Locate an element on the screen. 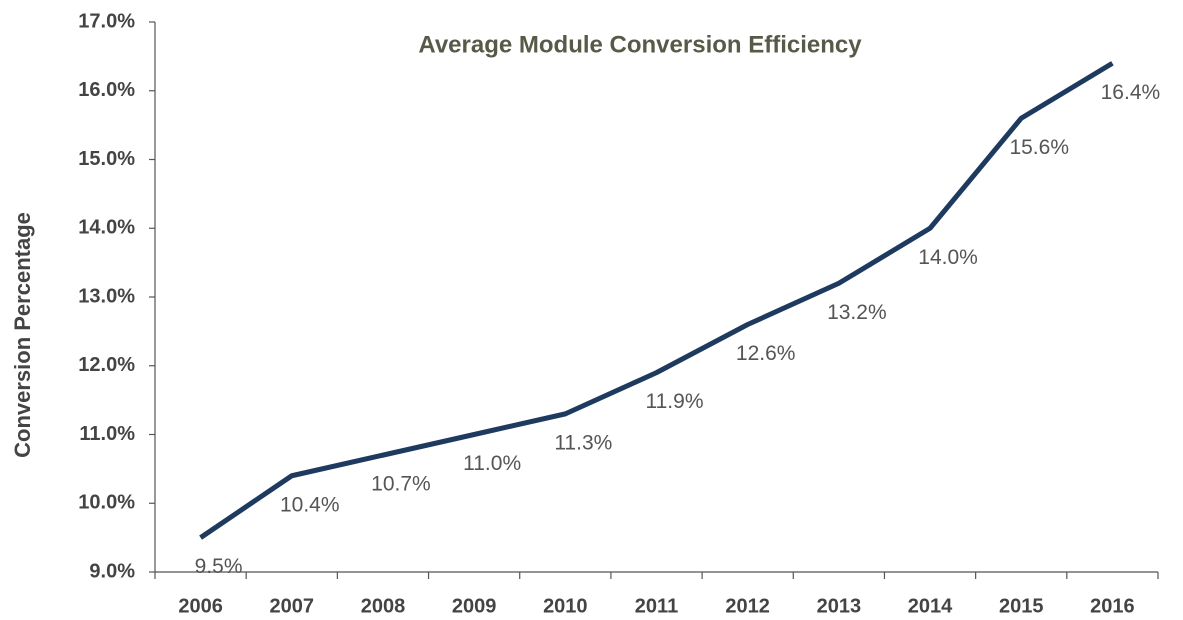  x-tick-label: 2010 is located at coordinates (565, 606).